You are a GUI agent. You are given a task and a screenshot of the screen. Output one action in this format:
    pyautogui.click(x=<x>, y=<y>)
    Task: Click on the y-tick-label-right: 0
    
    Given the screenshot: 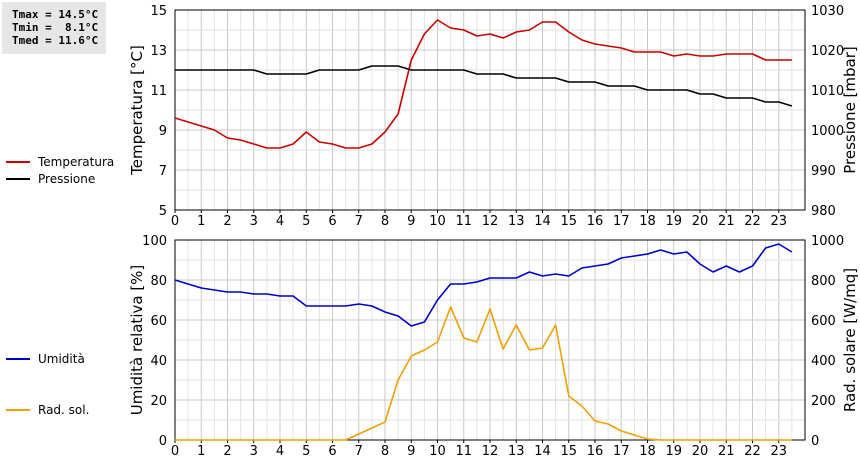 What is the action you would take?
    pyautogui.click(x=815, y=441)
    